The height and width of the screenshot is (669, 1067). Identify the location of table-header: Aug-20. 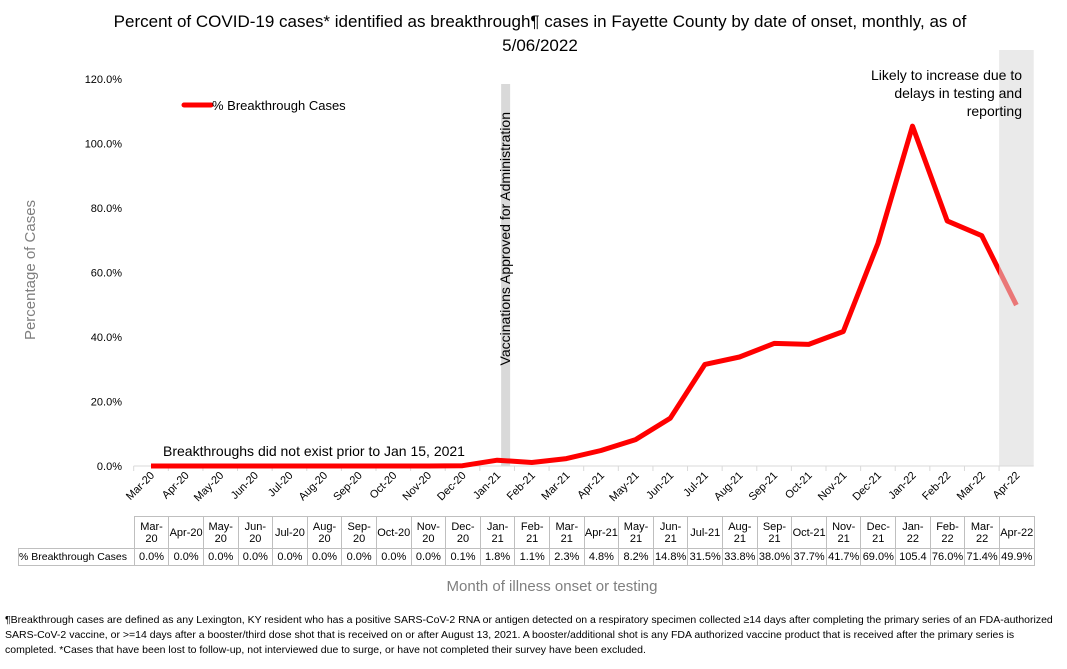
(324, 532).